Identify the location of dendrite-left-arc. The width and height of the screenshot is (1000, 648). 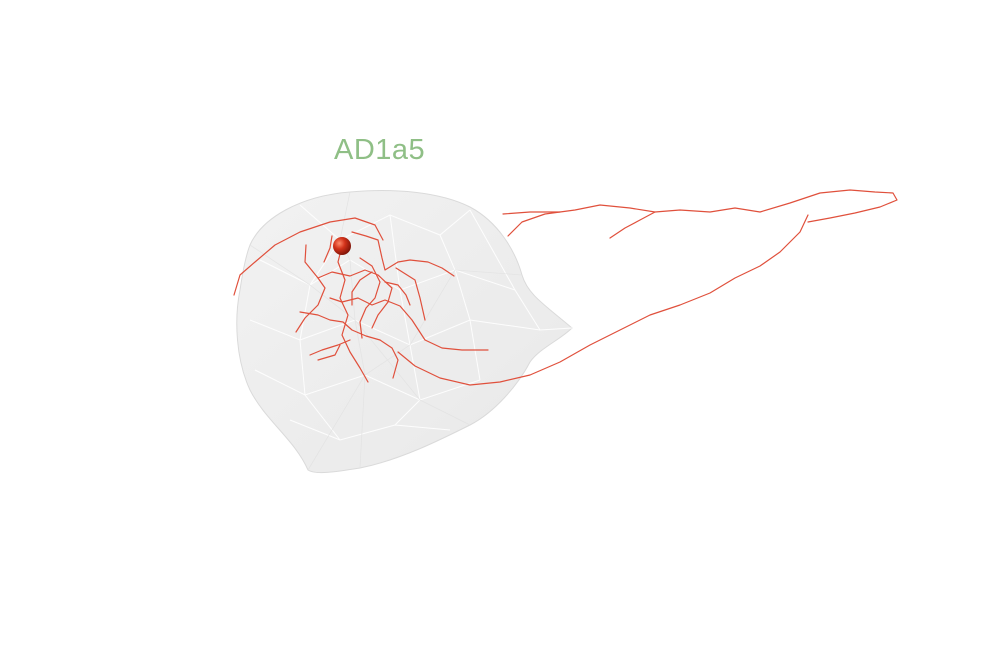
(308, 256).